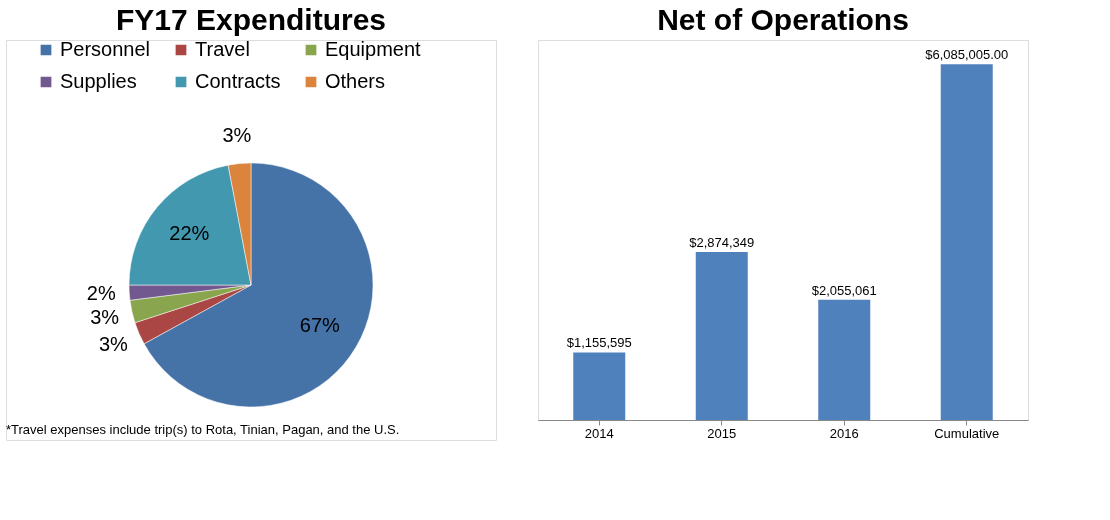  I want to click on legend-label: Supplies, so click(98, 81).